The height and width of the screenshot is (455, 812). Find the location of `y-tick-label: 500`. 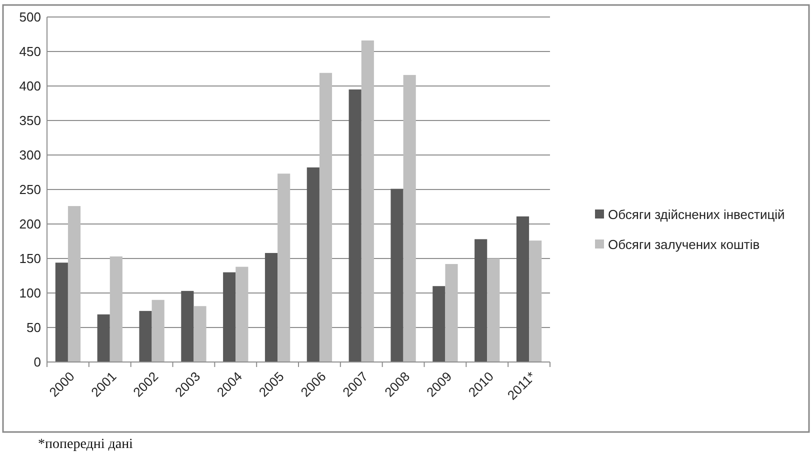

y-tick-label: 500 is located at coordinates (30, 17).